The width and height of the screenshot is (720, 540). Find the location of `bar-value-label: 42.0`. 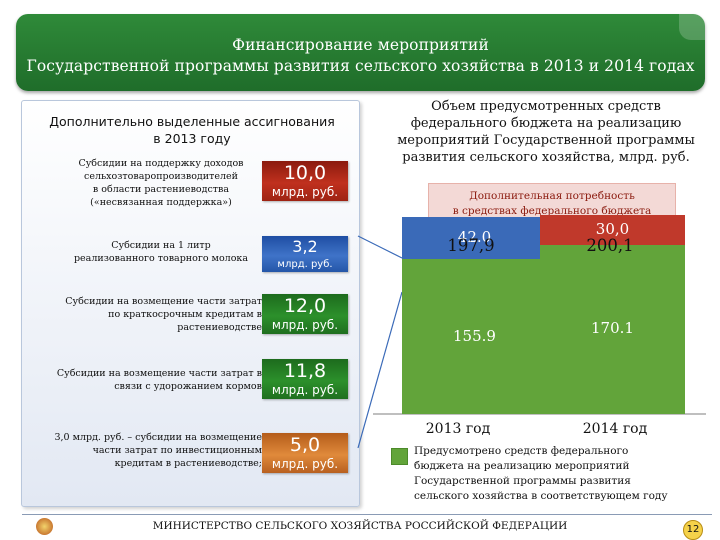

bar-value-label: 42.0 is located at coordinates (474, 237).